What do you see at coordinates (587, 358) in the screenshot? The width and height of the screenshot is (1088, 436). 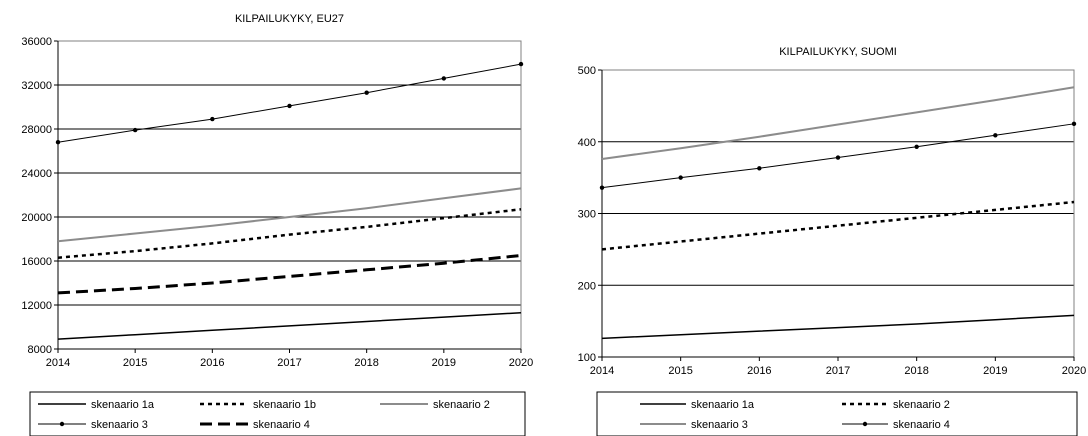 I see `y-tick-label: 100` at bounding box center [587, 358].